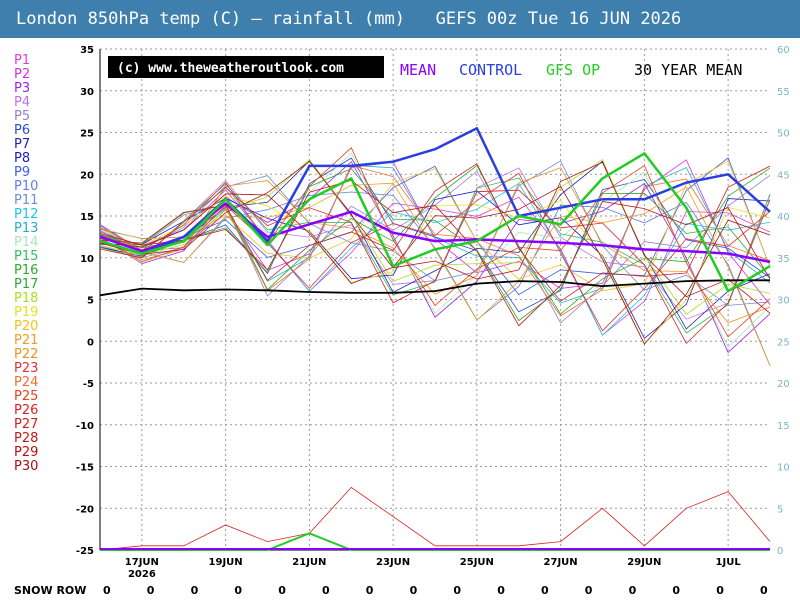 This screenshot has width=800, height=600. I want to click on legend-member: P19, so click(26, 312).